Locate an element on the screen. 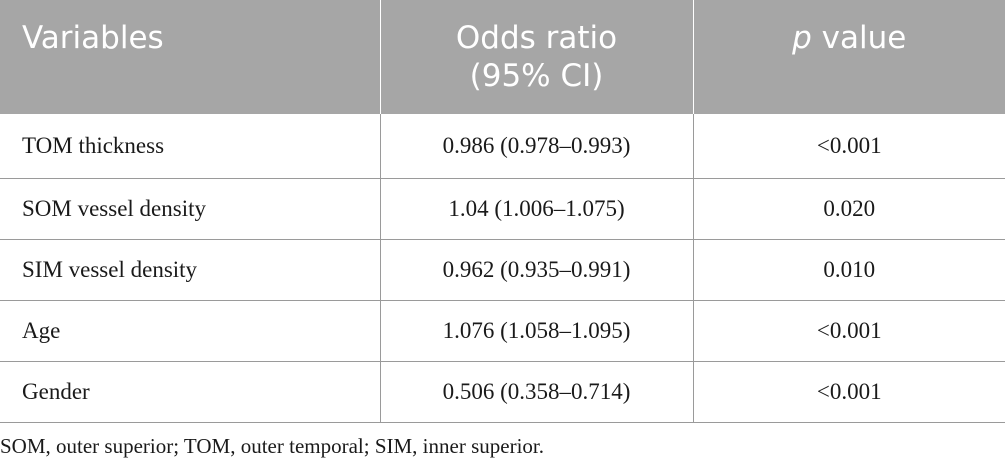 The width and height of the screenshot is (1005, 474). cell-variable: SOM vessel density is located at coordinates (190, 209).